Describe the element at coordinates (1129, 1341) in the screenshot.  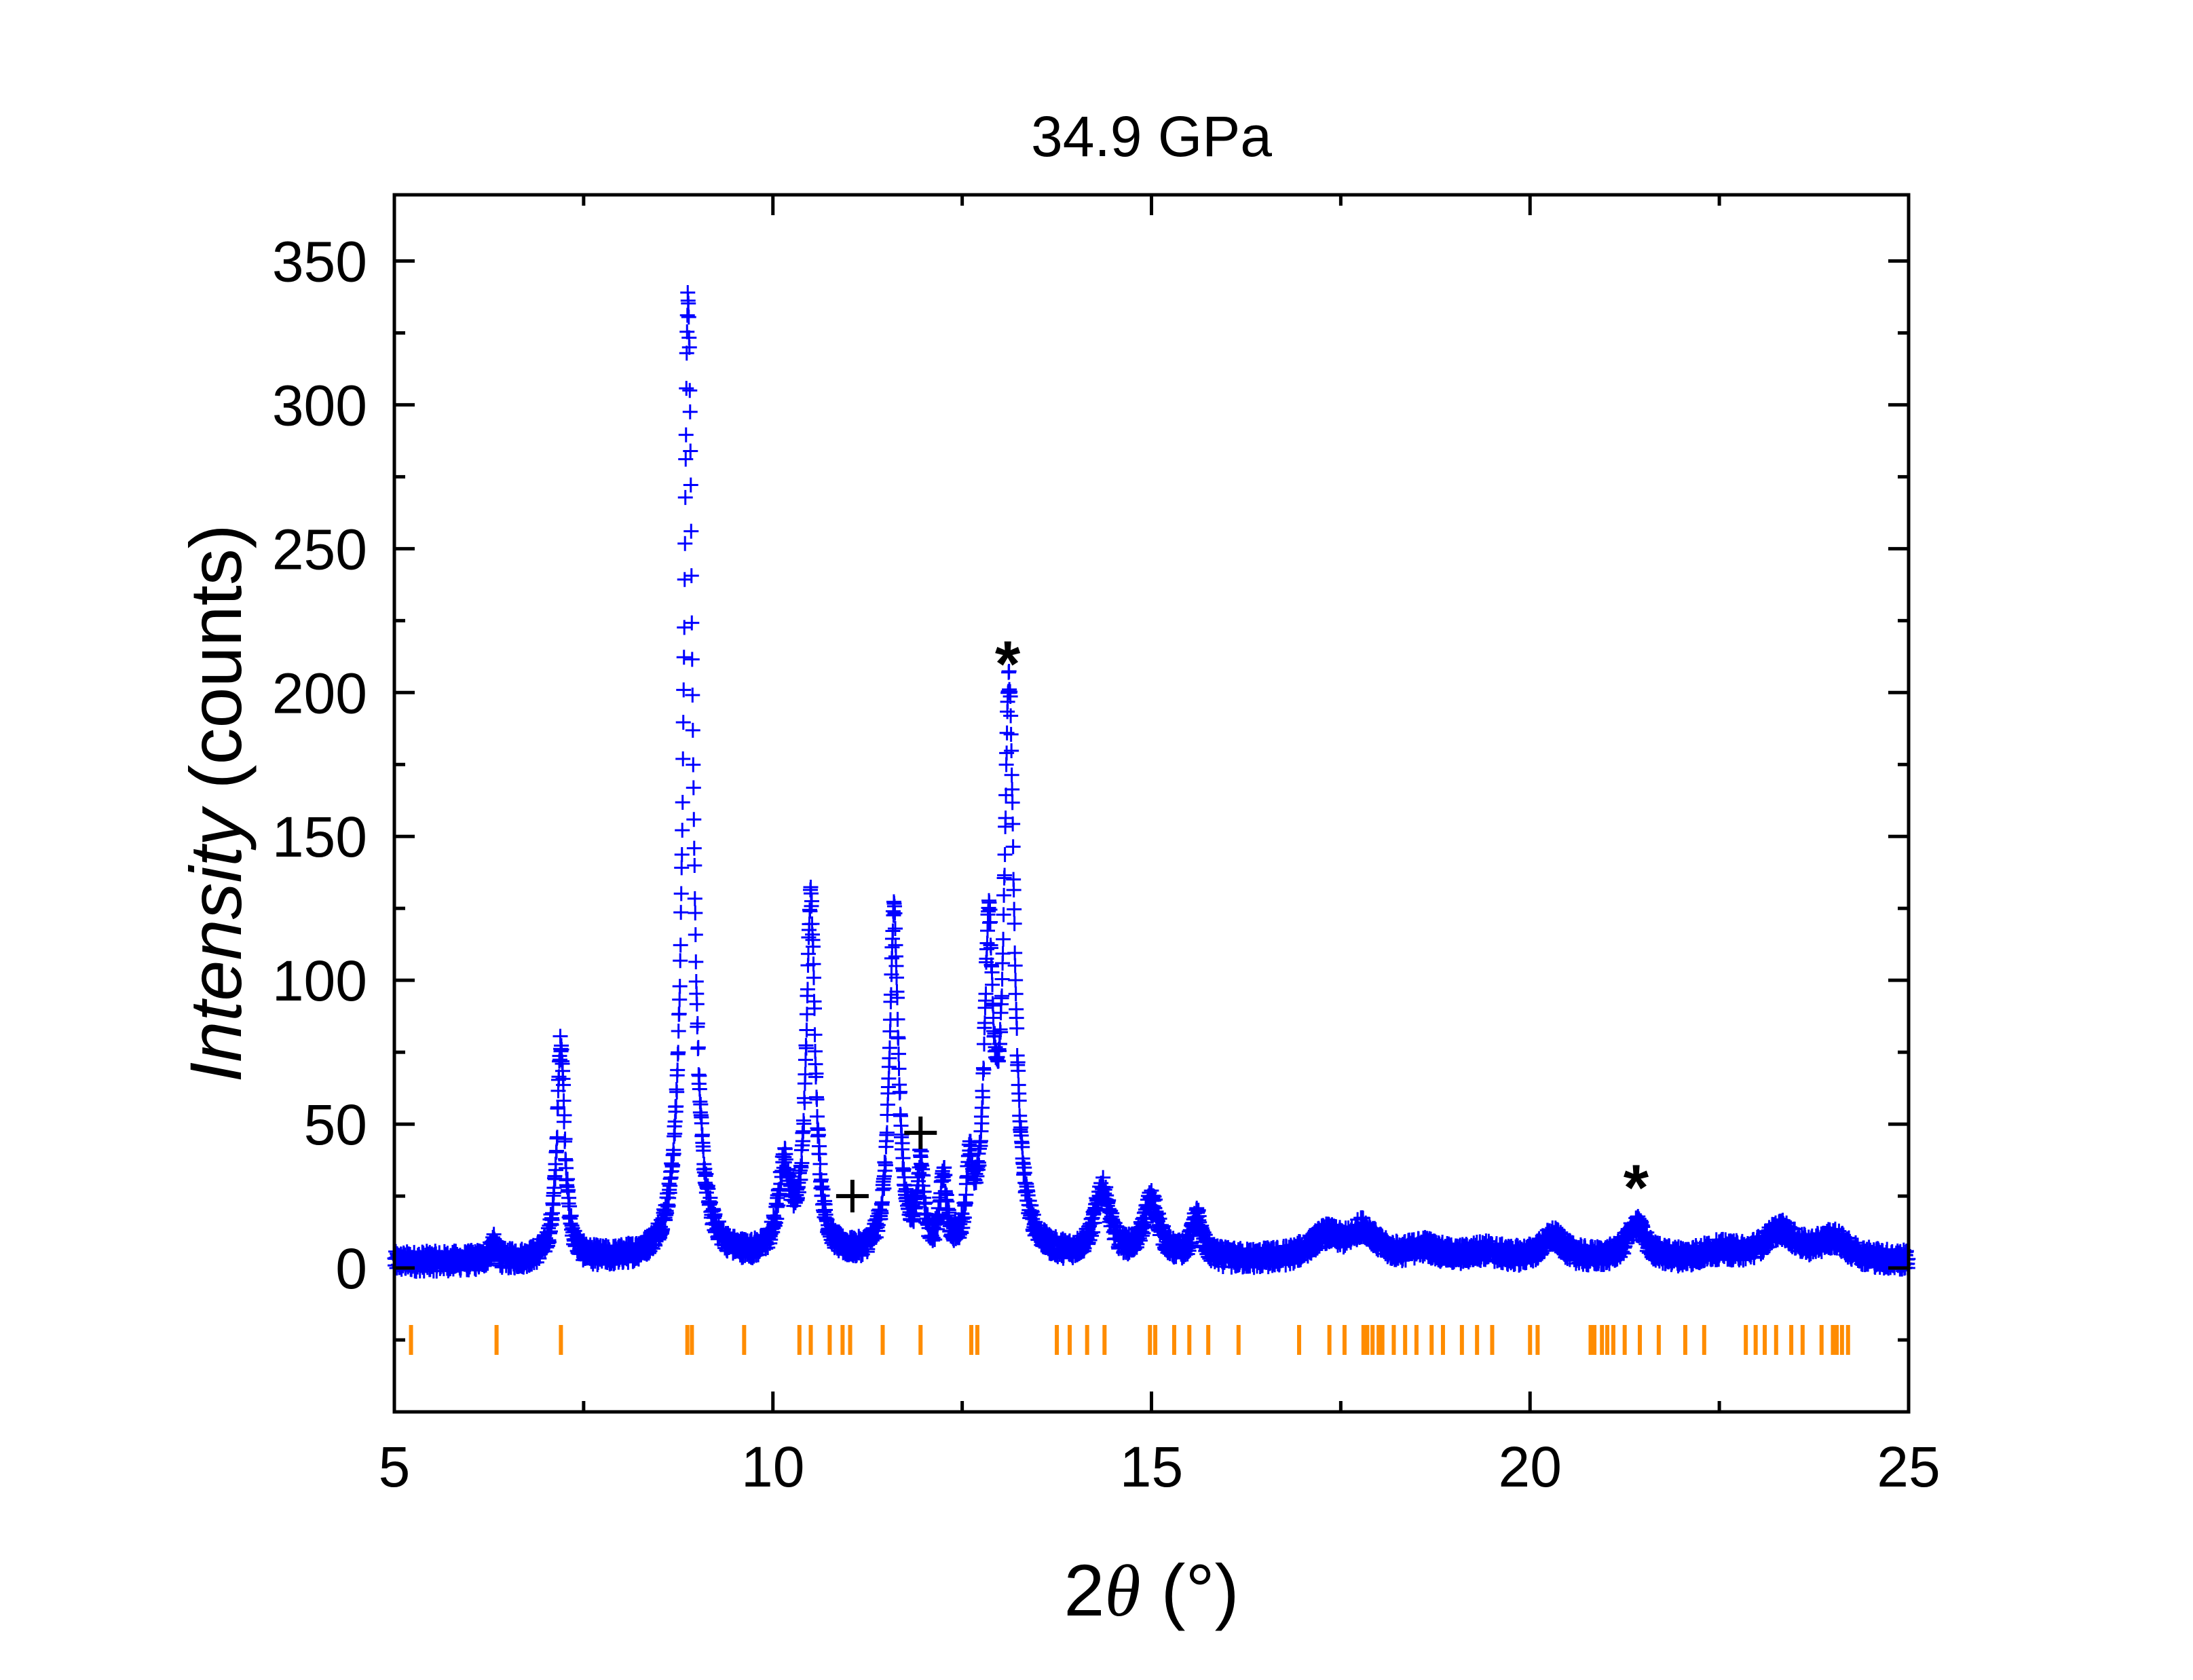
I see `reflection-markers` at that location.